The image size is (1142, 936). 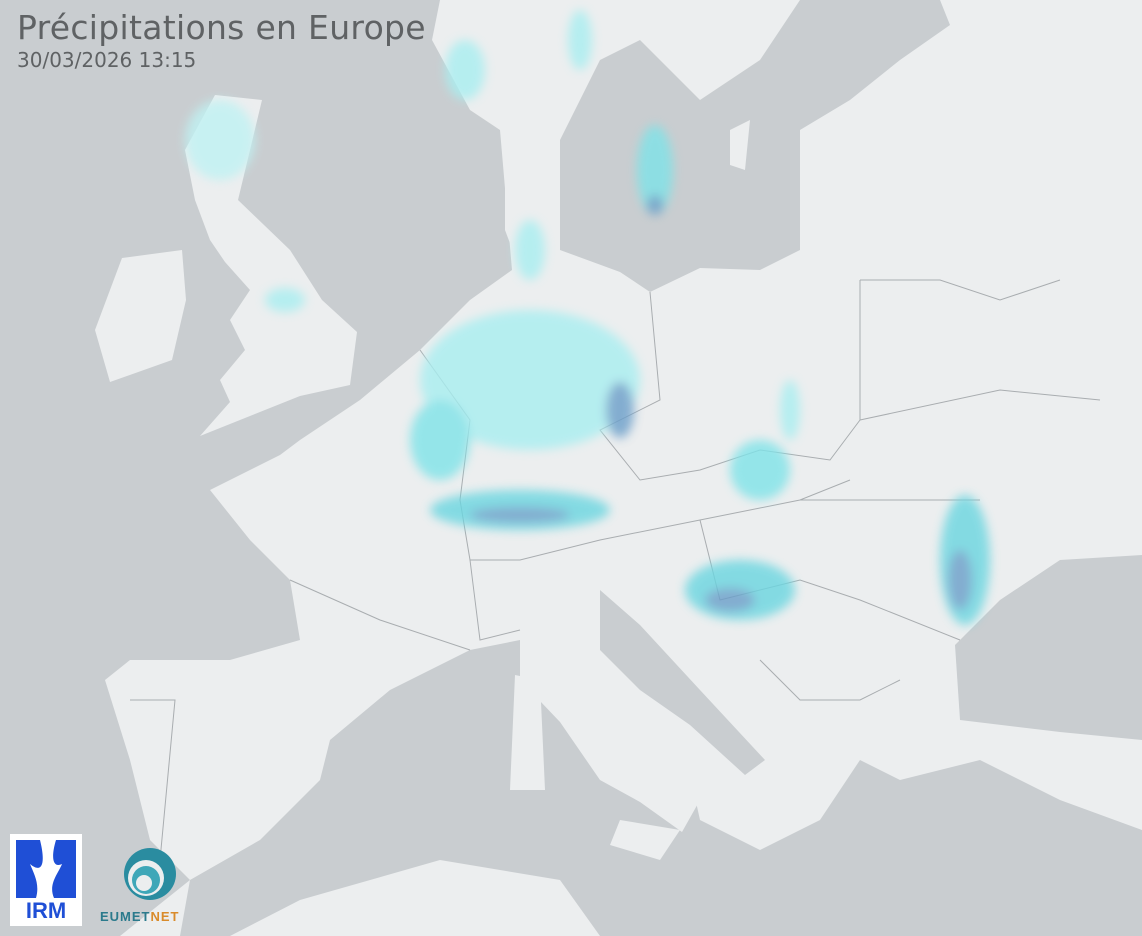 What do you see at coordinates (46, 869) in the screenshot?
I see `irm-logo-mark` at bounding box center [46, 869].